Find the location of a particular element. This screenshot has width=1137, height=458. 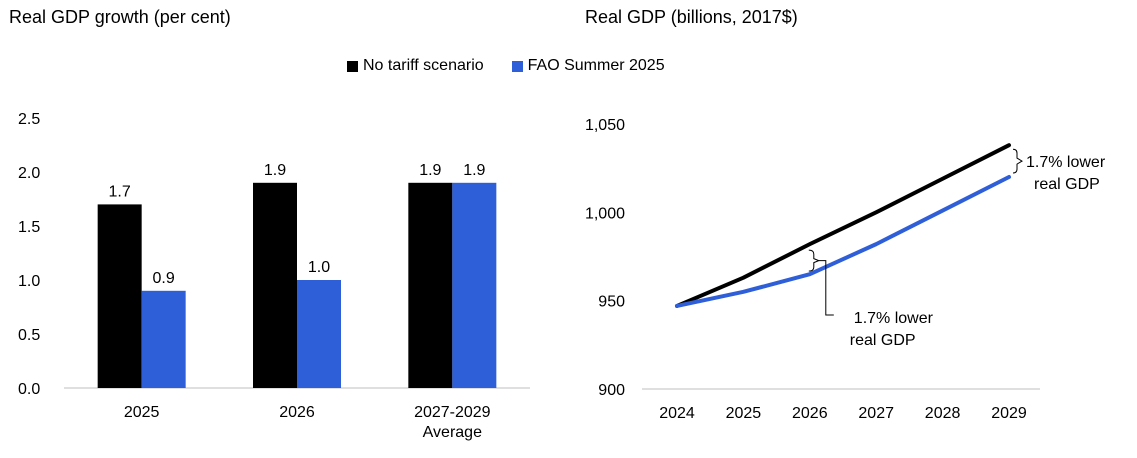

legend: No tariff scenario FAO Summer 2025 is located at coordinates (520, 66).